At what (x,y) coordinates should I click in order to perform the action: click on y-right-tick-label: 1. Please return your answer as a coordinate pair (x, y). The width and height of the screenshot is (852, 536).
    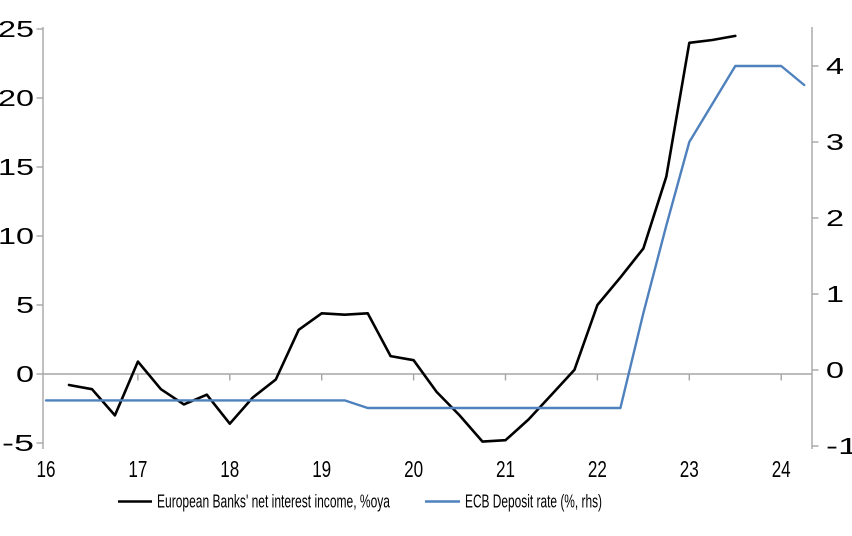
    Looking at the image, I should click on (835, 294).